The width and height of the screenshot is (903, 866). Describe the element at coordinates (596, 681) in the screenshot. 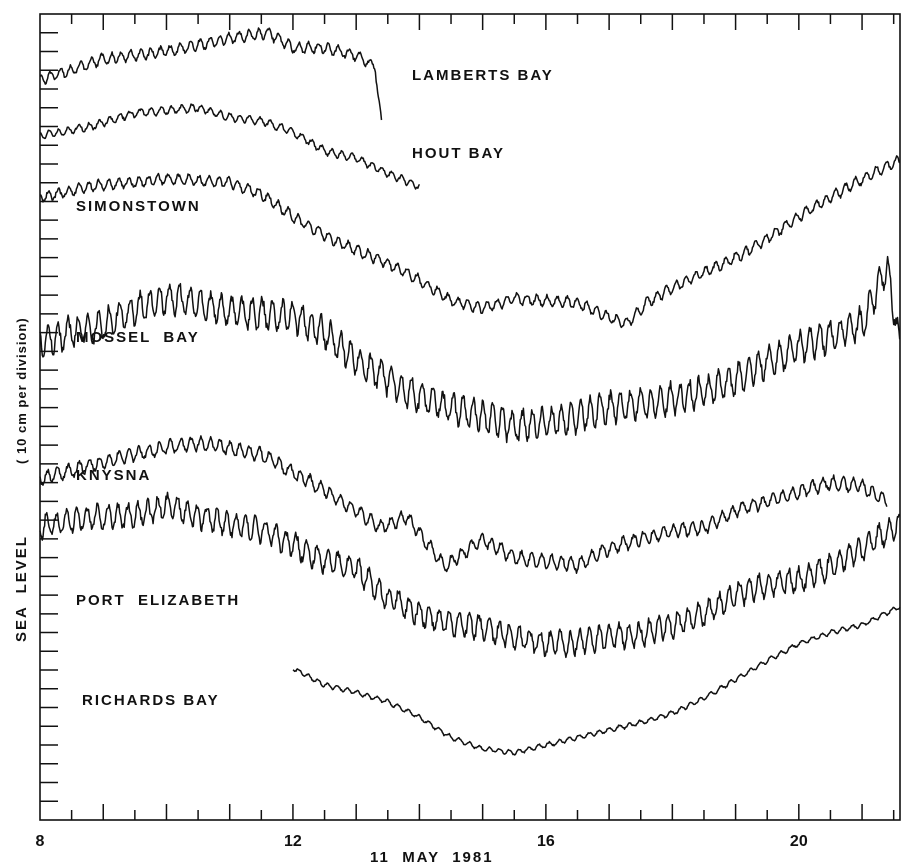

I see `series-richards-bay` at that location.